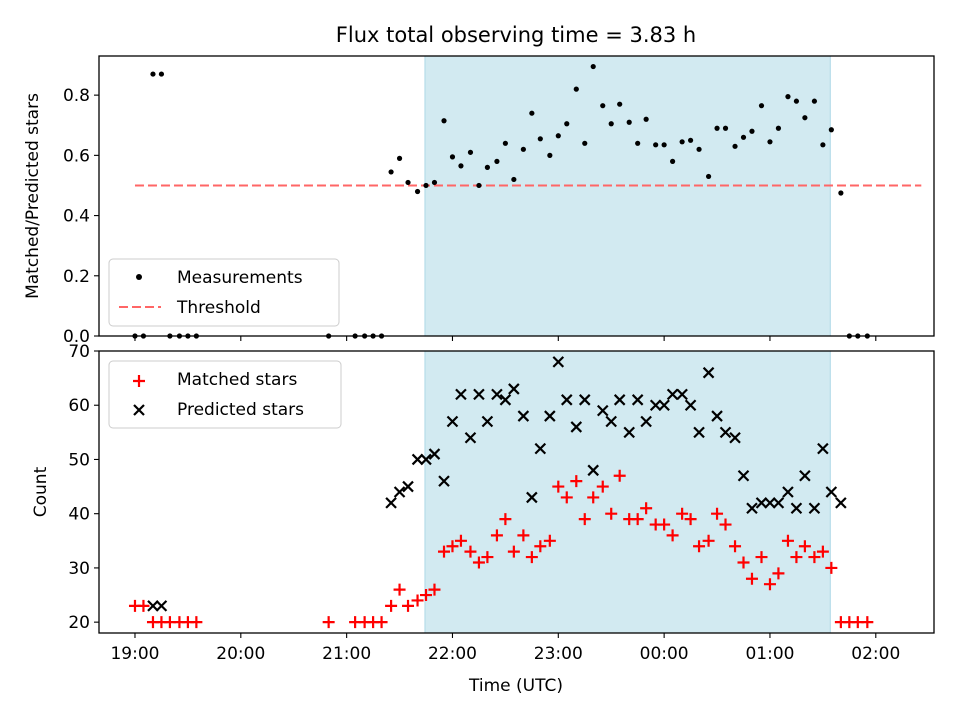 The image size is (960, 720). I want to click on count-ytick-label: 60, so click(79, 406).